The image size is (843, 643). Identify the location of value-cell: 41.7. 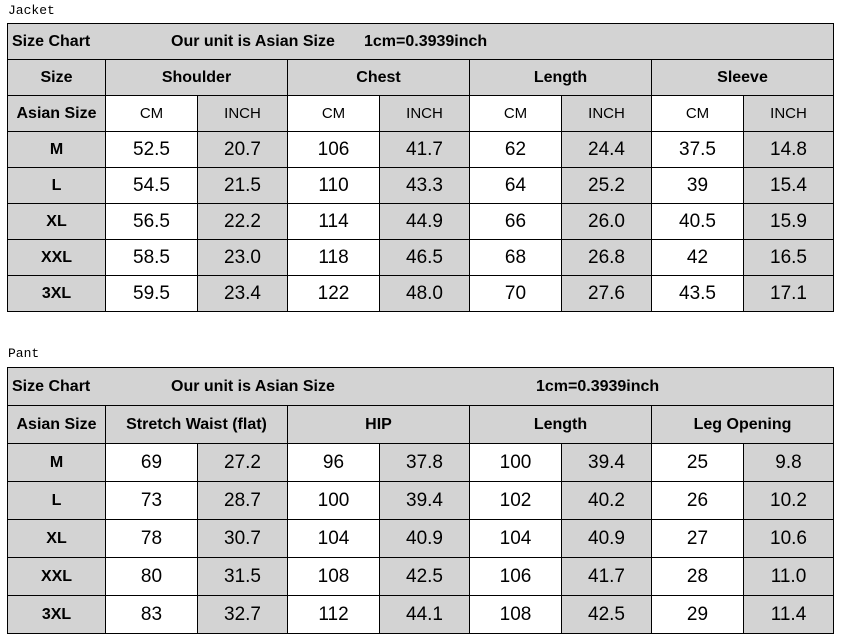
(606, 576).